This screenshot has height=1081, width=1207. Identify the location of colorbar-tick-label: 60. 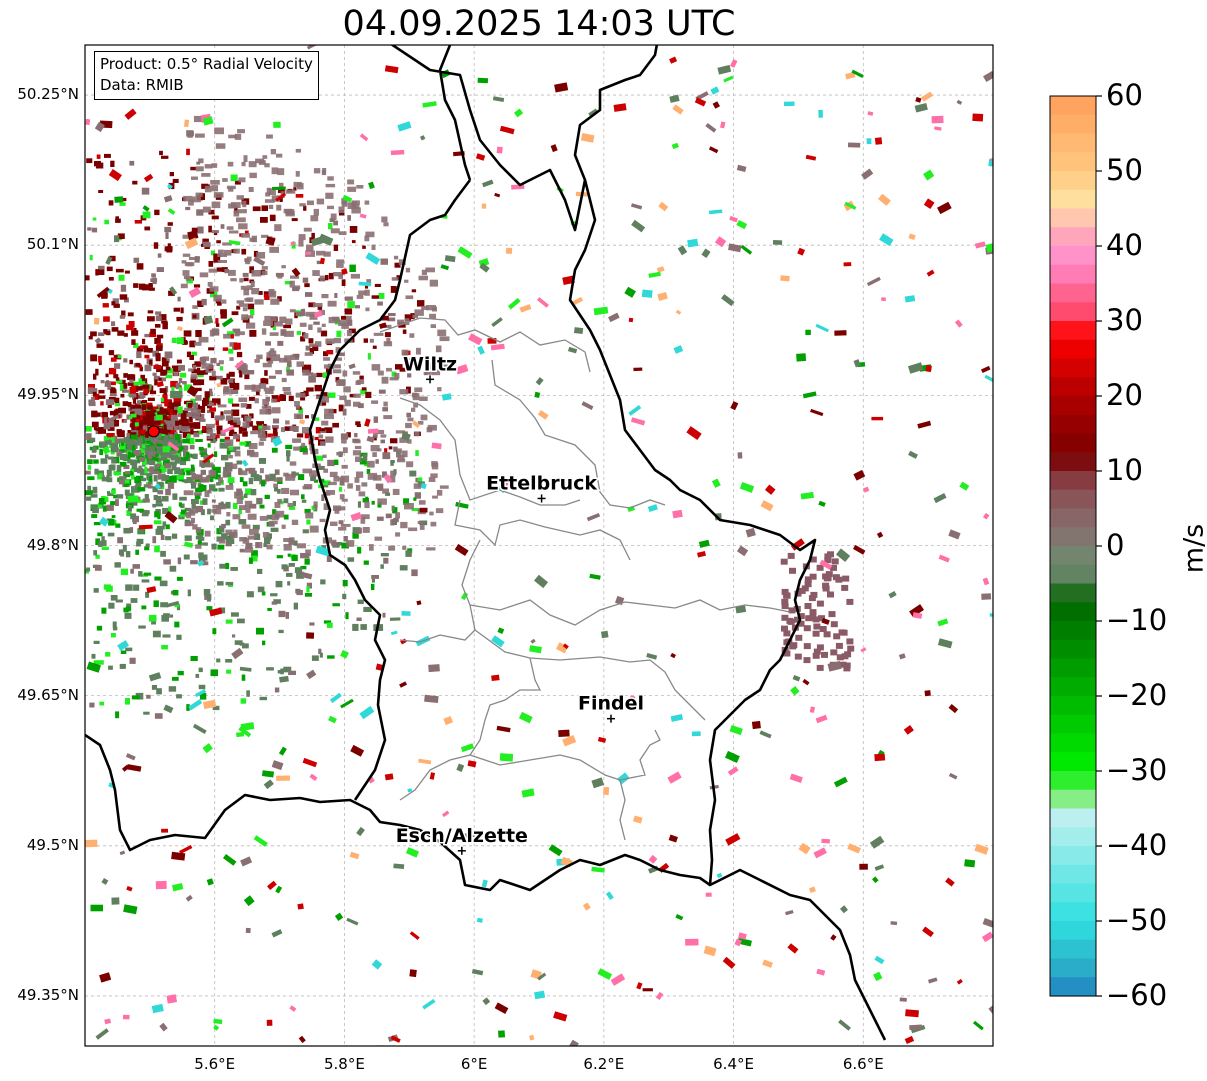
(1124, 95).